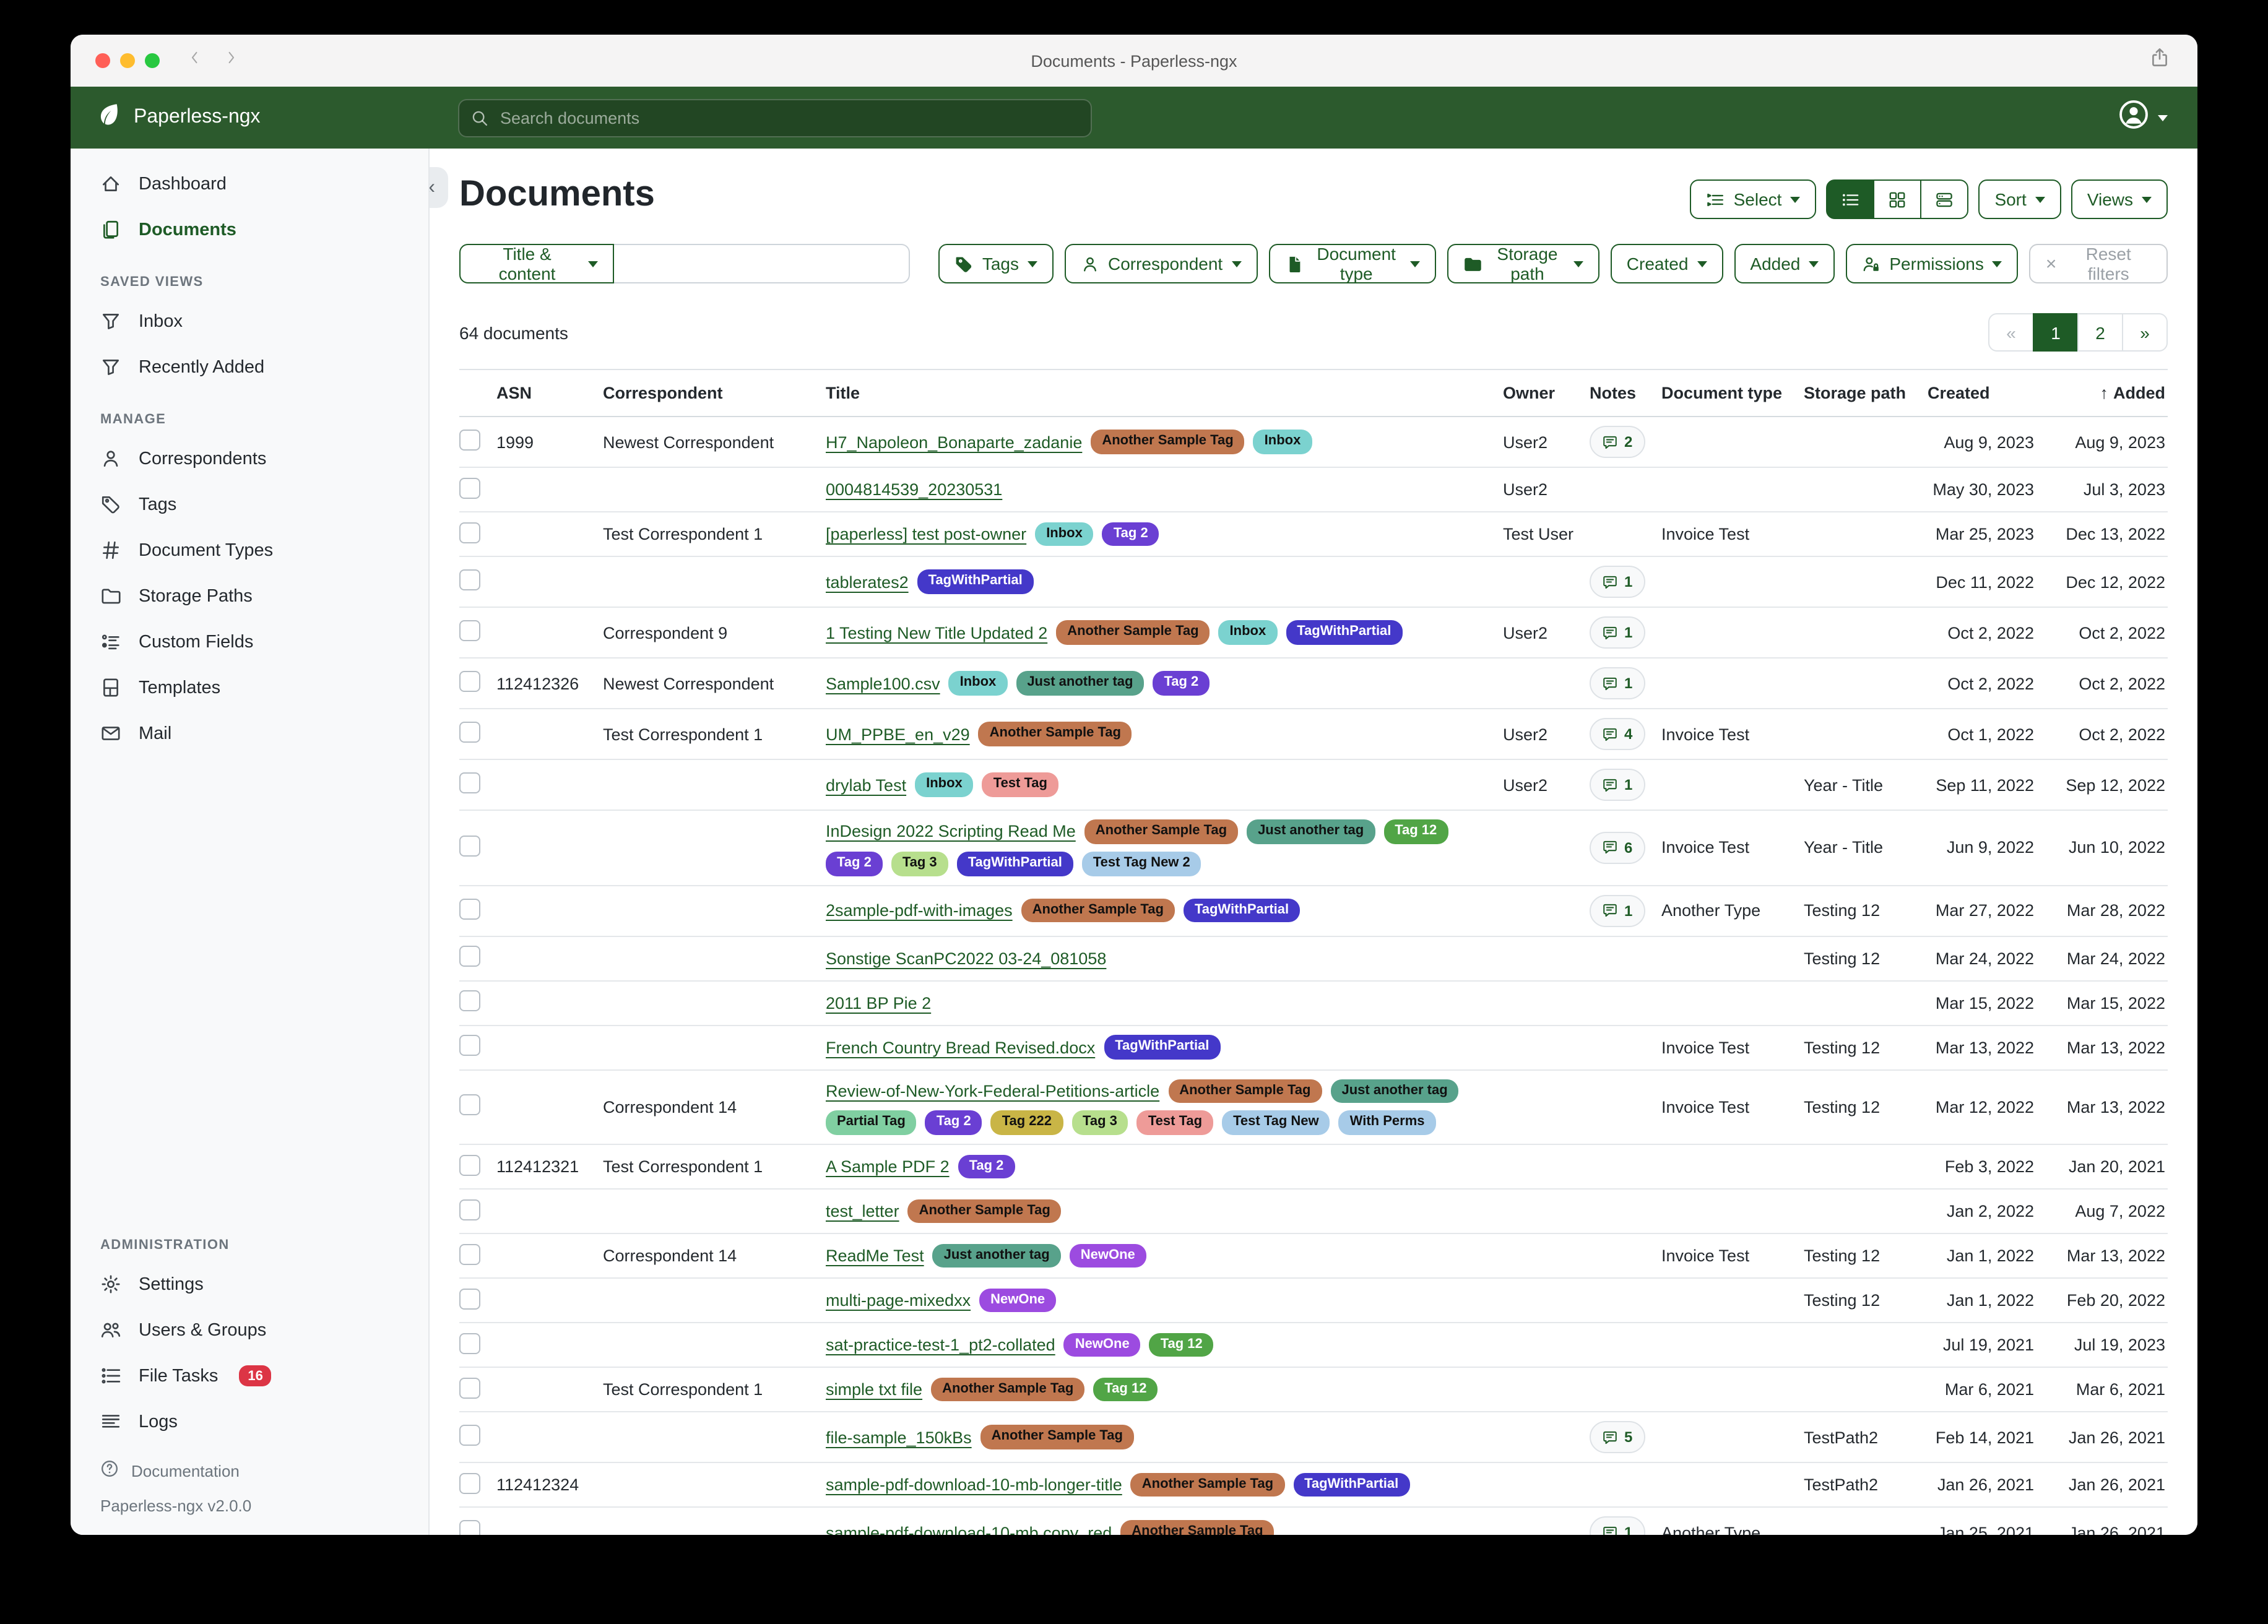  What do you see at coordinates (1944, 199) in the screenshot?
I see `detail-view-button` at bounding box center [1944, 199].